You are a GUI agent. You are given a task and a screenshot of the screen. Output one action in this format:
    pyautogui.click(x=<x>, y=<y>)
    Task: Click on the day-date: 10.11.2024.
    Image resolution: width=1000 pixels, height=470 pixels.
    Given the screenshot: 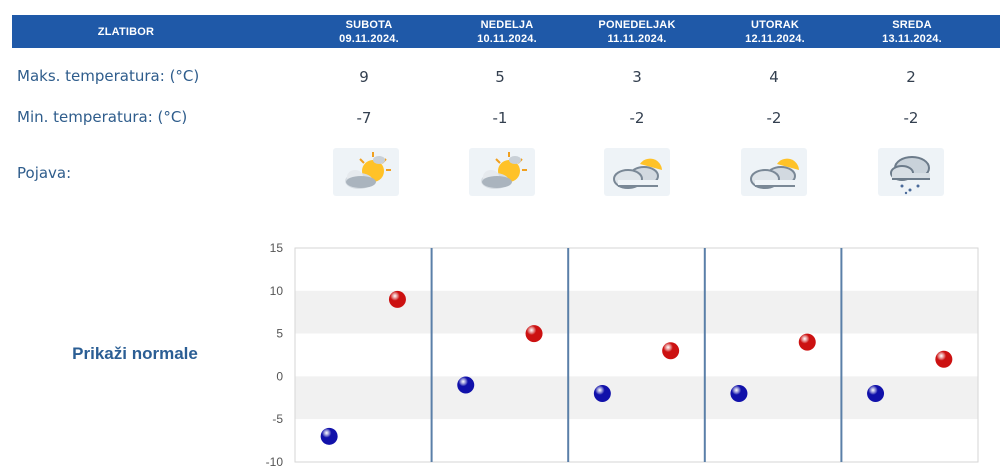 What is the action you would take?
    pyautogui.click(x=507, y=38)
    